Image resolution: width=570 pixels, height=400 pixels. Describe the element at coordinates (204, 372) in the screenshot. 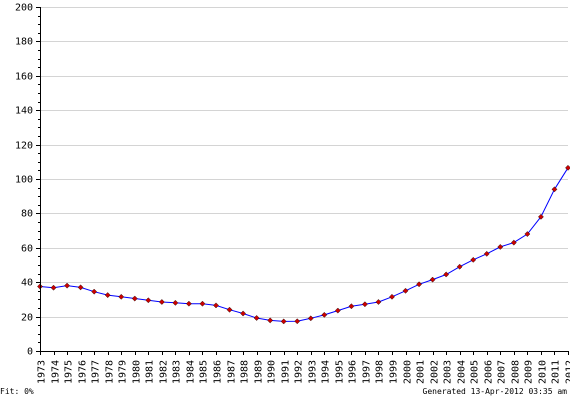

I see `x-tick-label: 1985` at that location.